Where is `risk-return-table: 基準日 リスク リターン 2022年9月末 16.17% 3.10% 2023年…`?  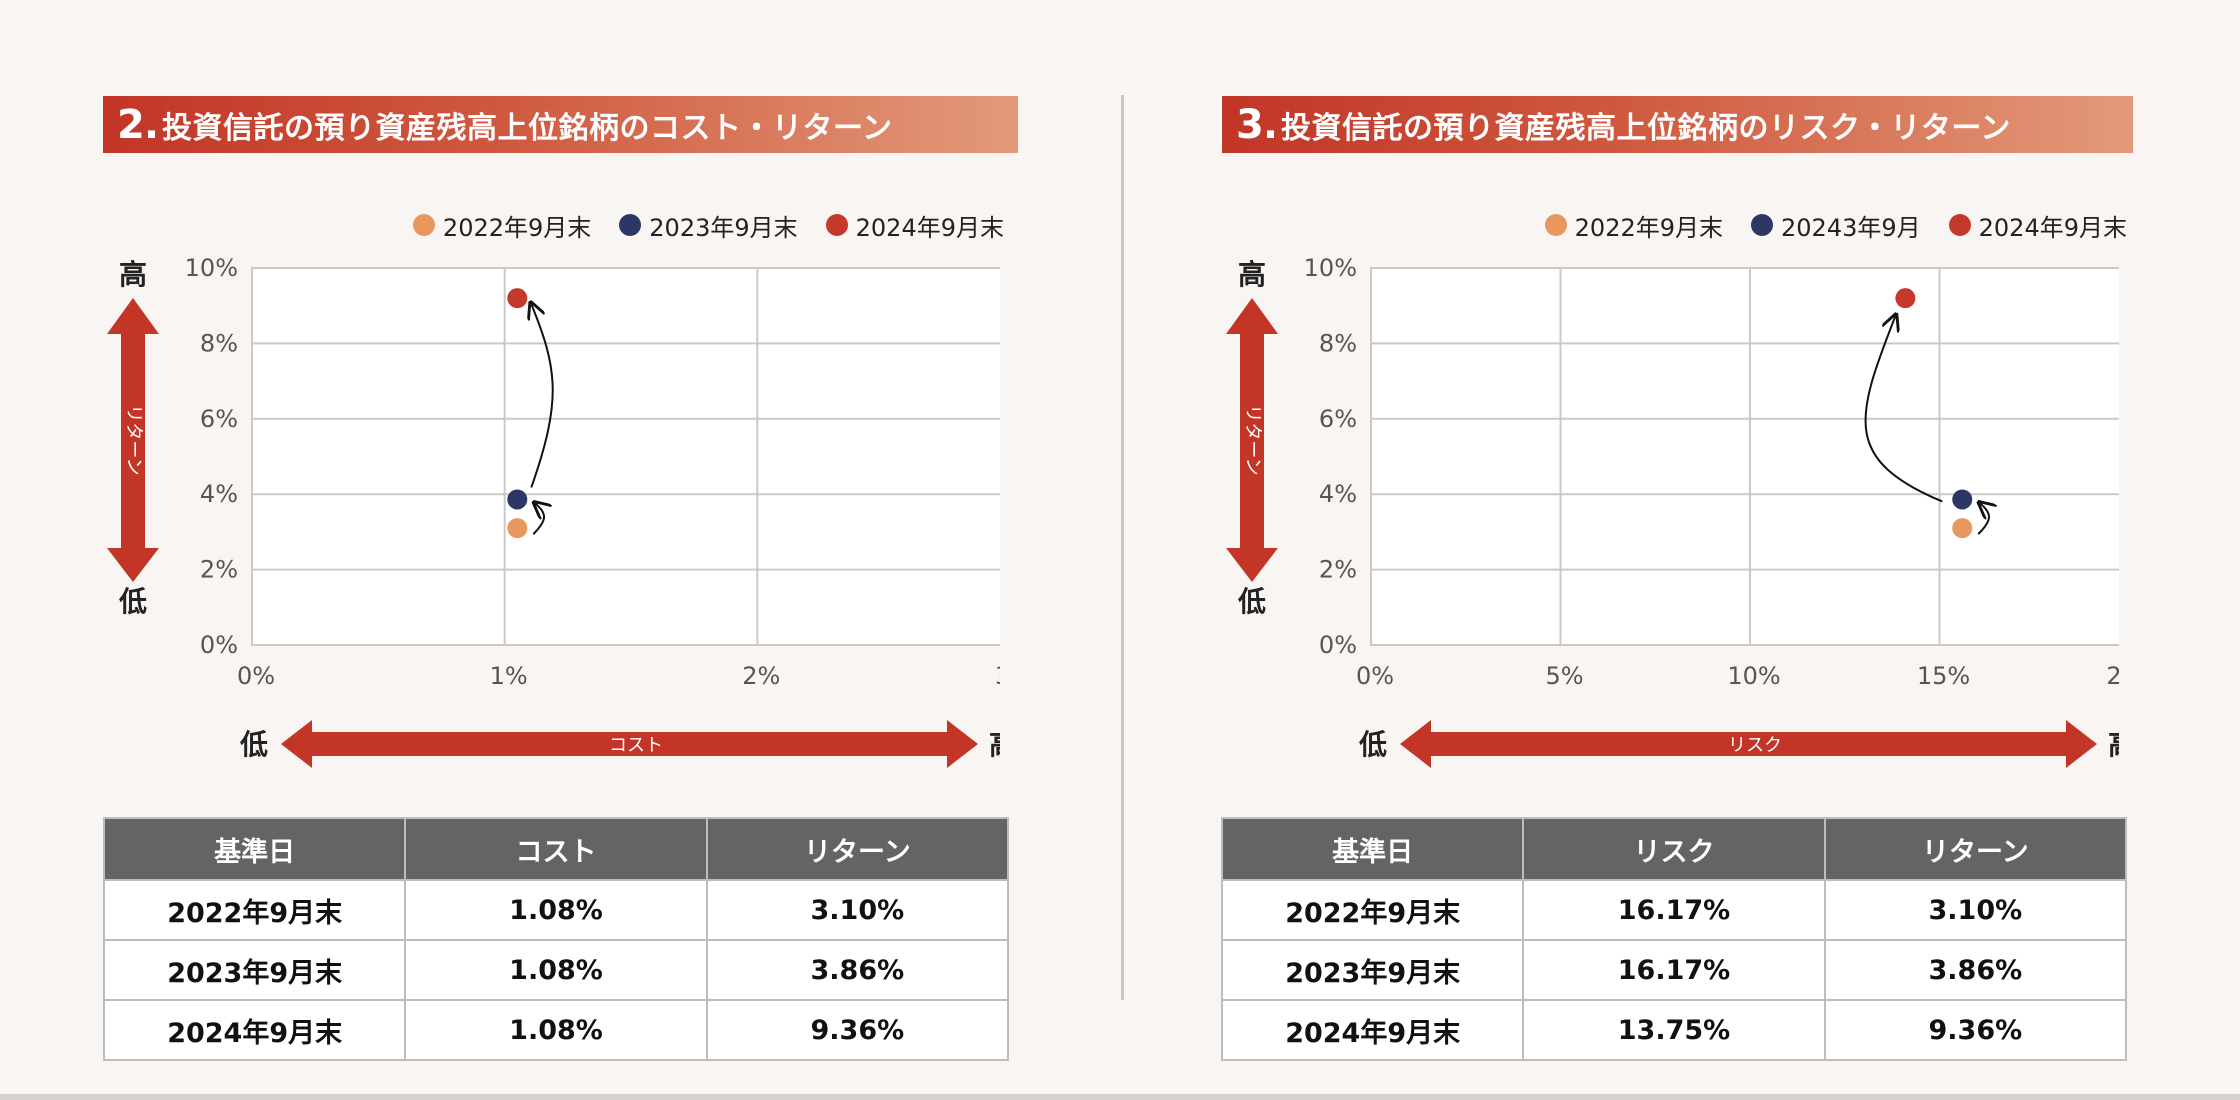 risk-return-table: 基準日 リスク リターン 2022年9月末 16.17% 3.10% 2023年… is located at coordinates (1674, 939).